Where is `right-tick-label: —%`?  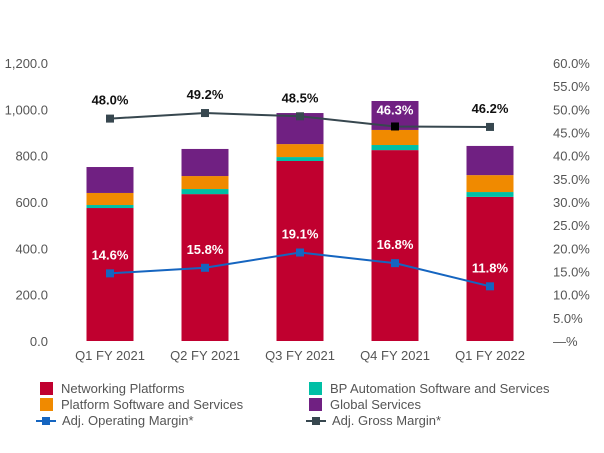
right-tick-label: —% is located at coordinates (565, 341).